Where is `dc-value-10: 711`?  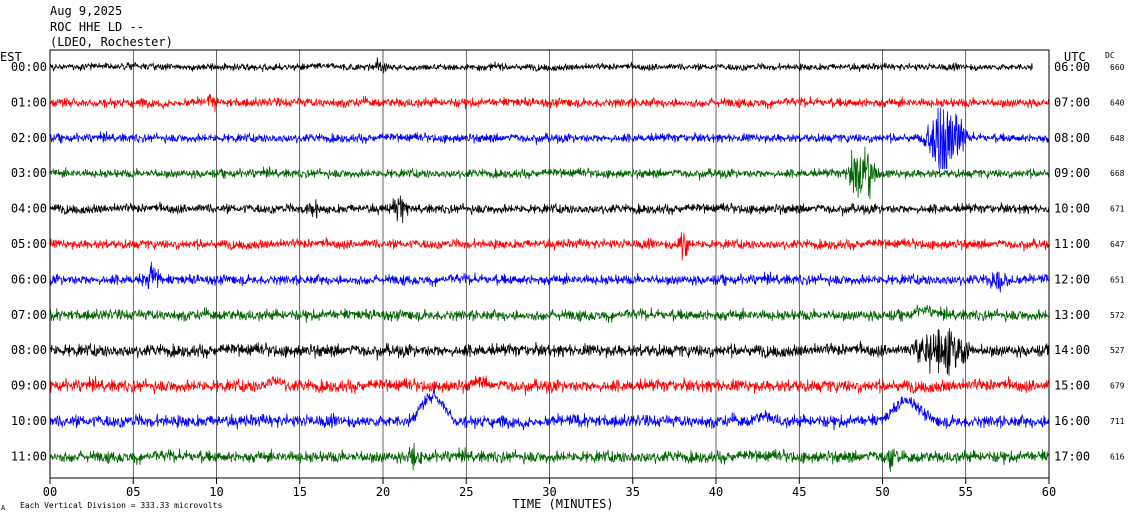
dc-value-10: 711 is located at coordinates (1117, 421).